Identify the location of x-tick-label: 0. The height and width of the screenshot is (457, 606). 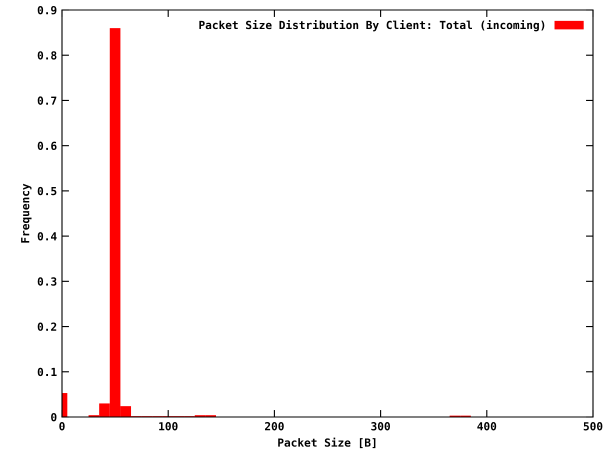
(62, 426).